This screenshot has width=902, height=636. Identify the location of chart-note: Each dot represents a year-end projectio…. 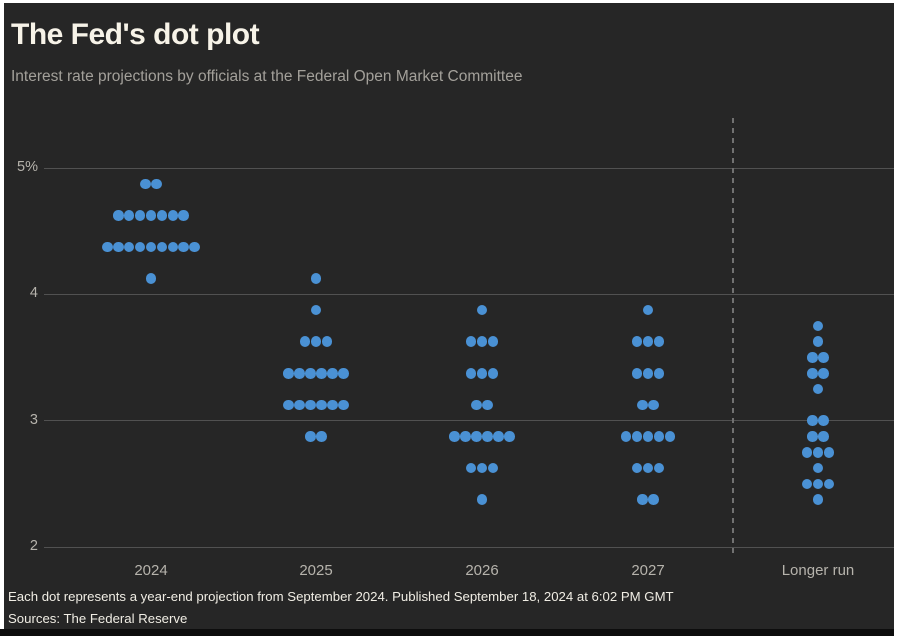
(341, 596).